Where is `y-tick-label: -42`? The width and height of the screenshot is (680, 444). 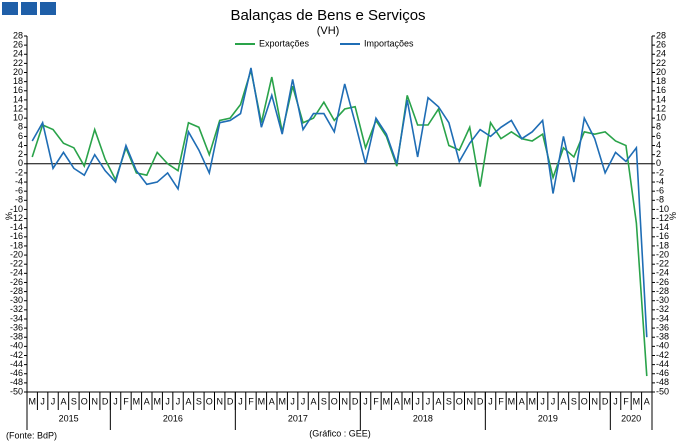
y-tick-label: -42 is located at coordinates (16, 355).